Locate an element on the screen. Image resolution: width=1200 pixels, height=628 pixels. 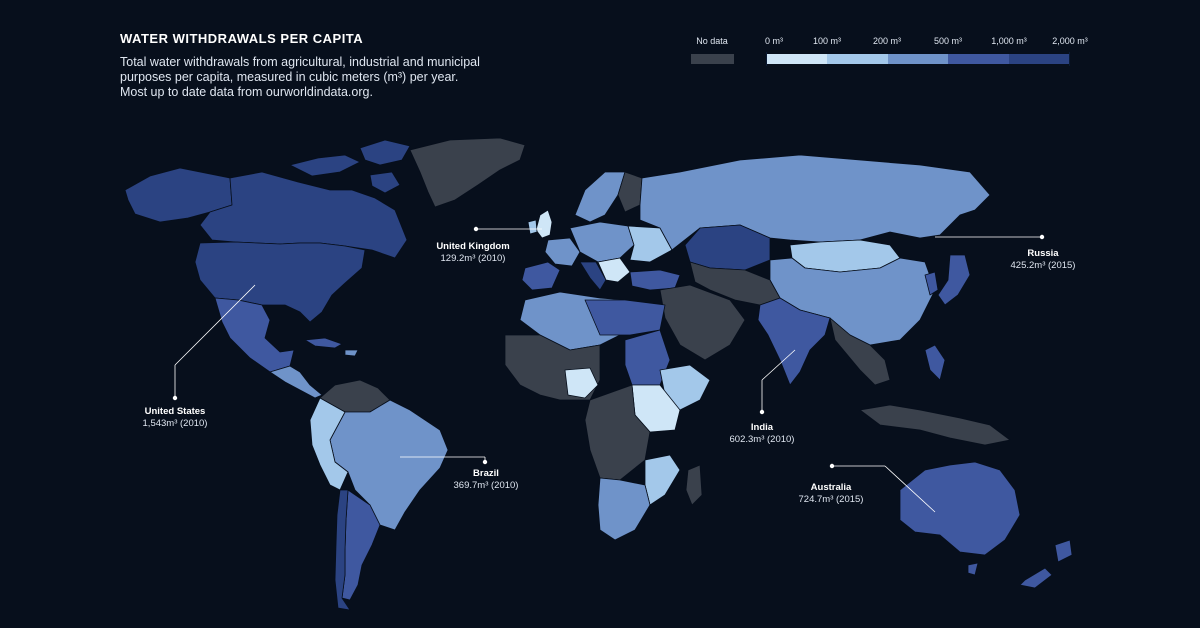
iberia-region is located at coordinates (541, 276).